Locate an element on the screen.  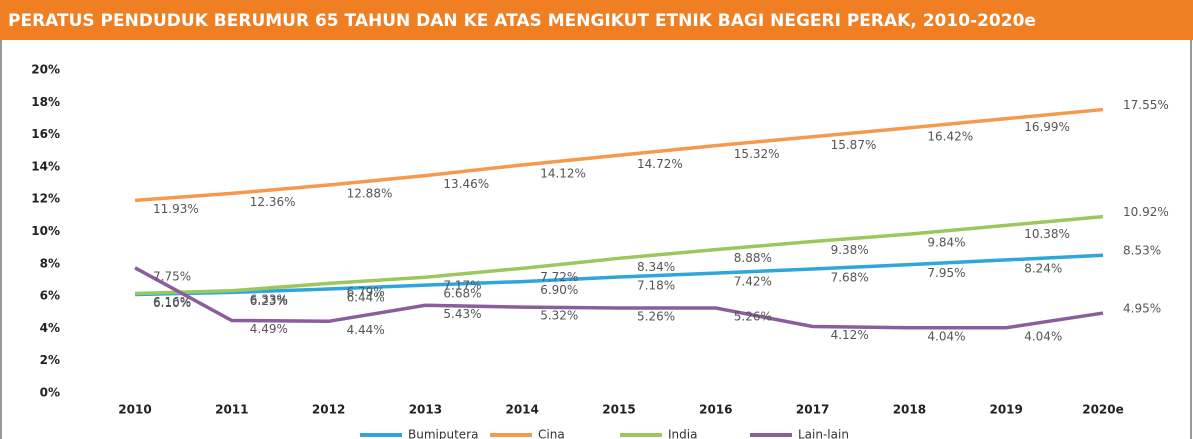
x-tick-label: 2011 is located at coordinates (231, 410).